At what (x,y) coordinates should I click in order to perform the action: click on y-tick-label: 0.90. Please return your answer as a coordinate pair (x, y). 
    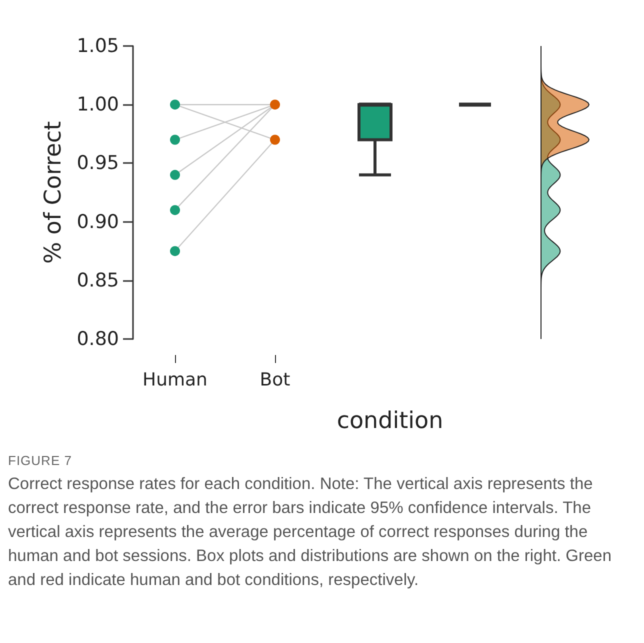
    Looking at the image, I should click on (97, 221).